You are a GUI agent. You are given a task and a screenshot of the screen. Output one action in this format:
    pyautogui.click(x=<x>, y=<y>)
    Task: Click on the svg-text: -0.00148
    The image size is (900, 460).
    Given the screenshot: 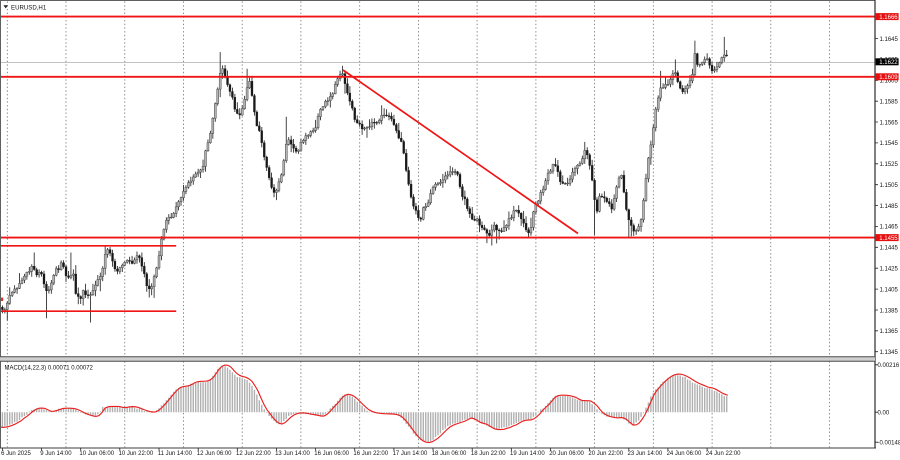 What is the action you would take?
    pyautogui.click(x=889, y=443)
    